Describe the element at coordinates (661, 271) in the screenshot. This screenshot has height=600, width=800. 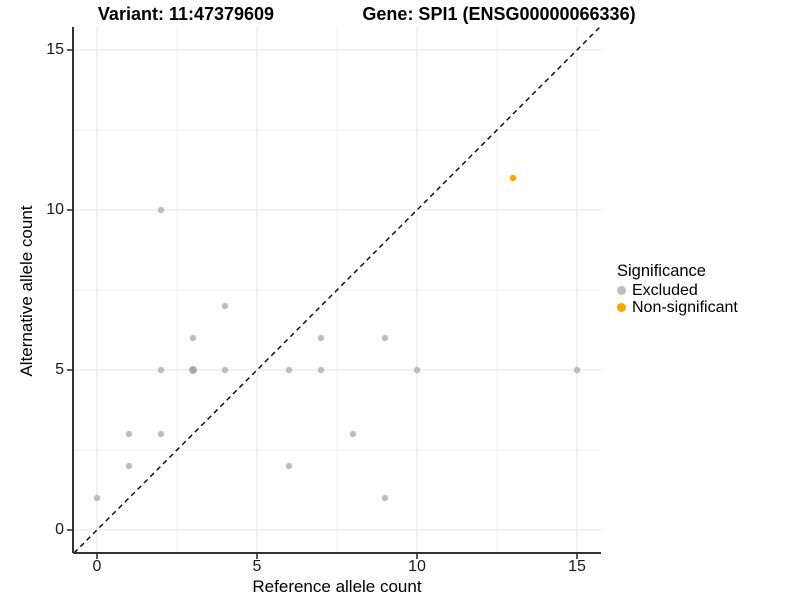
I see `legend-title: Significance` at that location.